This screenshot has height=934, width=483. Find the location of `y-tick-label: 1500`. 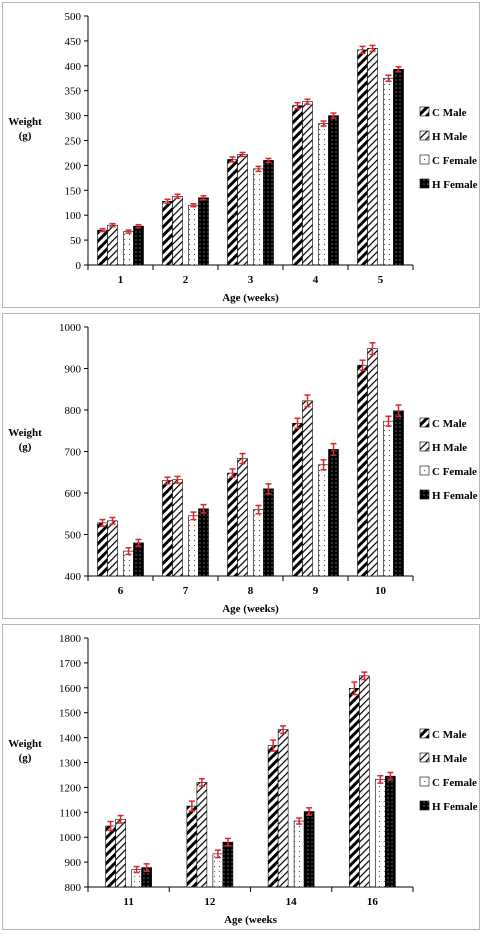

y-tick-label: 1500 is located at coordinates (70, 714).